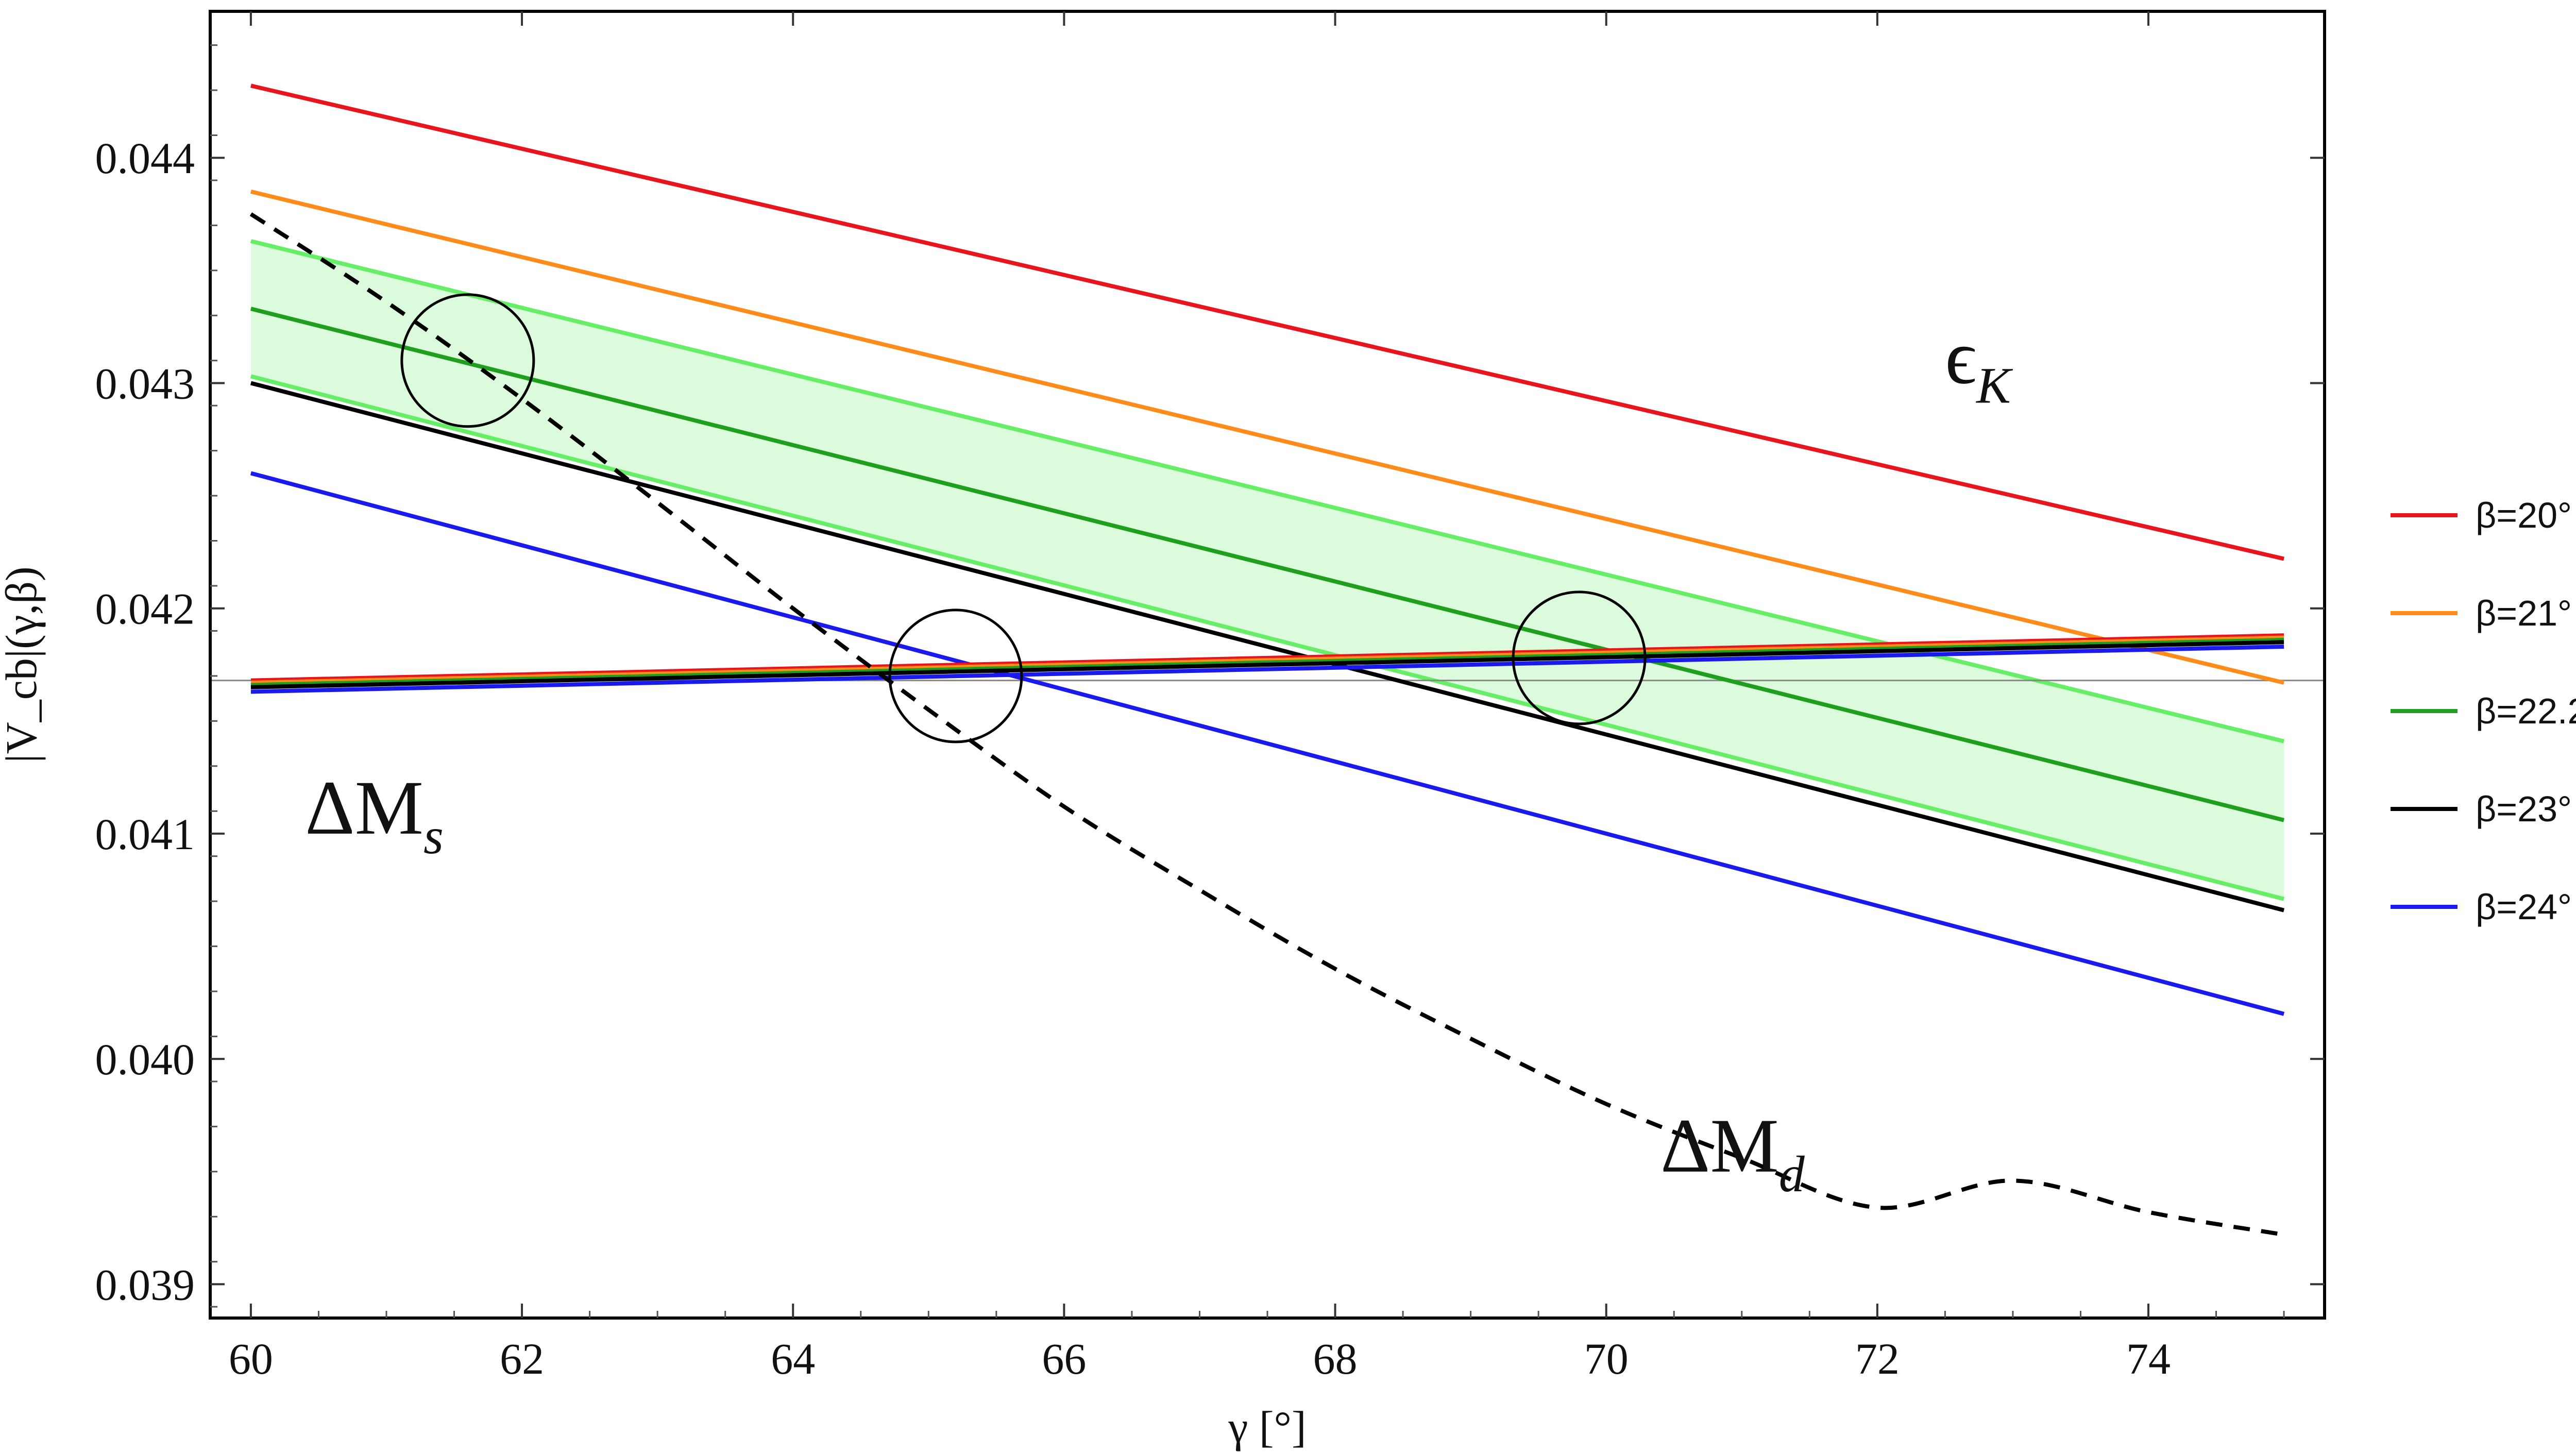  Describe the element at coordinates (145, 158) in the screenshot. I see `y-tick-label: 0.044` at that location.